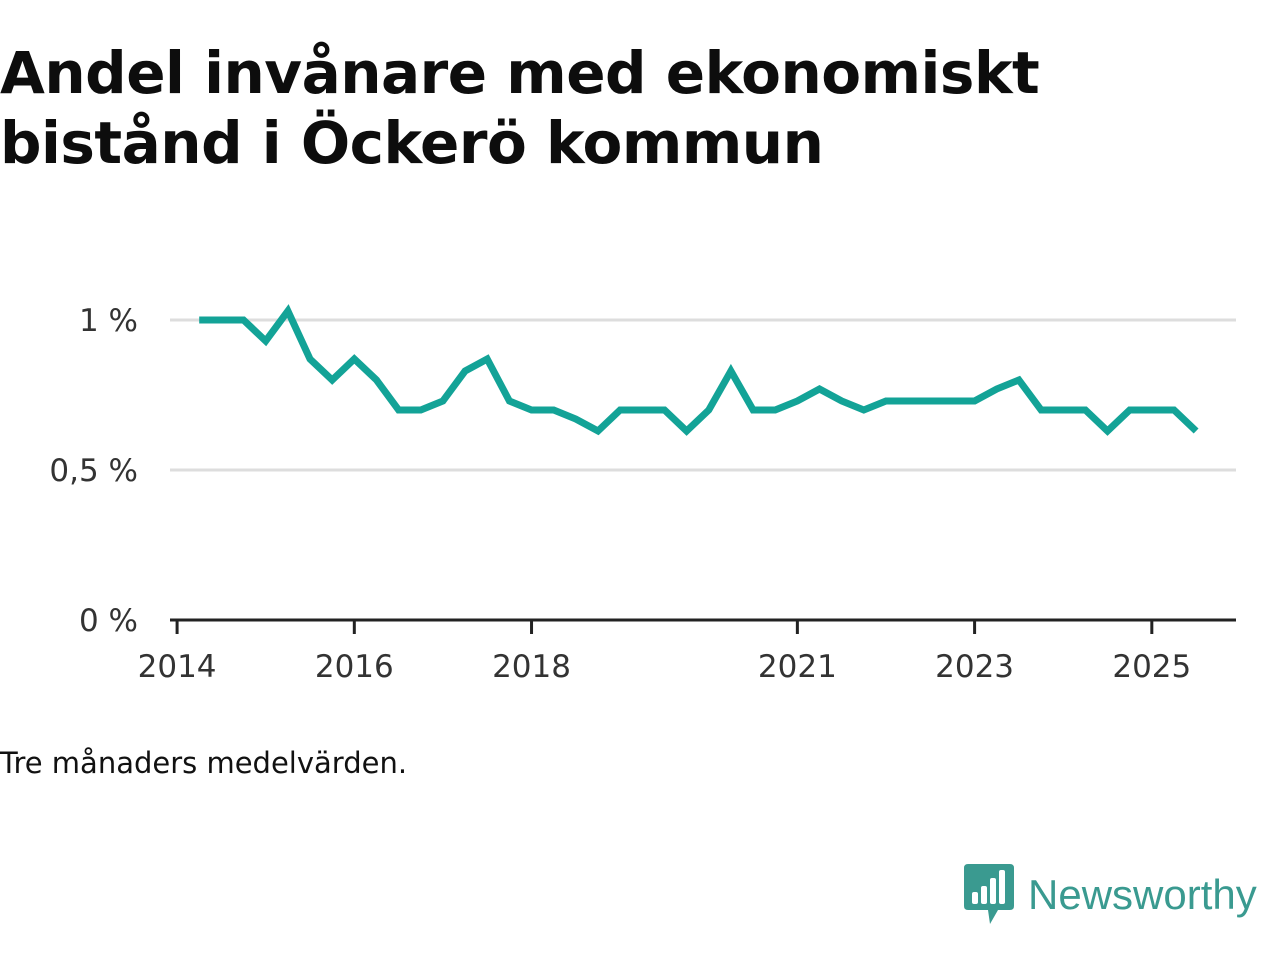 Image resolution: width=1280 pixels, height=960 pixels. I want to click on y-axis-ticks: 0 % 0,5 % 1 %, so click(93, 471).